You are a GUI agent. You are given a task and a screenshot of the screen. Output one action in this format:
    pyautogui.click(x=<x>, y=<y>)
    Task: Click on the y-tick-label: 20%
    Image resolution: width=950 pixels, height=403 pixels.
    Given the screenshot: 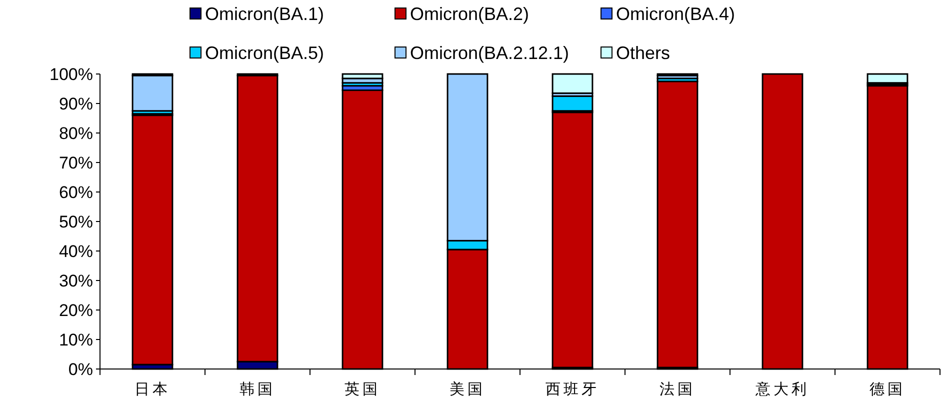 What is the action you would take?
    pyautogui.click(x=75, y=310)
    